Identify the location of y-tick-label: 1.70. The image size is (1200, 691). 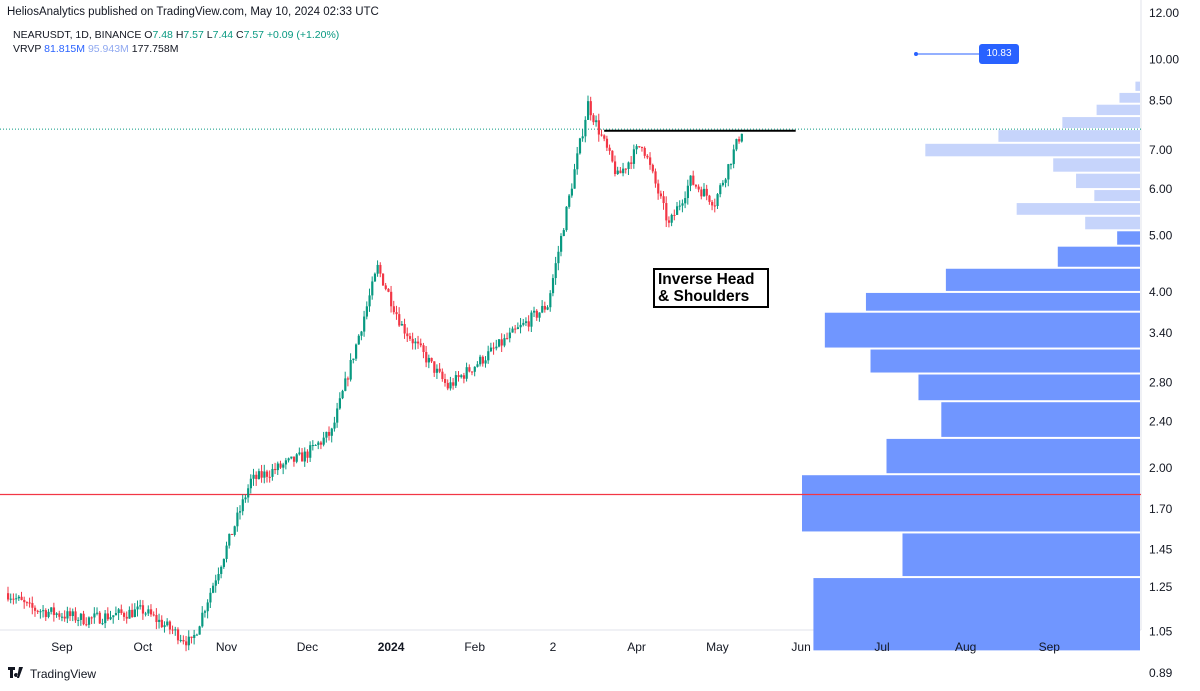
(1161, 509).